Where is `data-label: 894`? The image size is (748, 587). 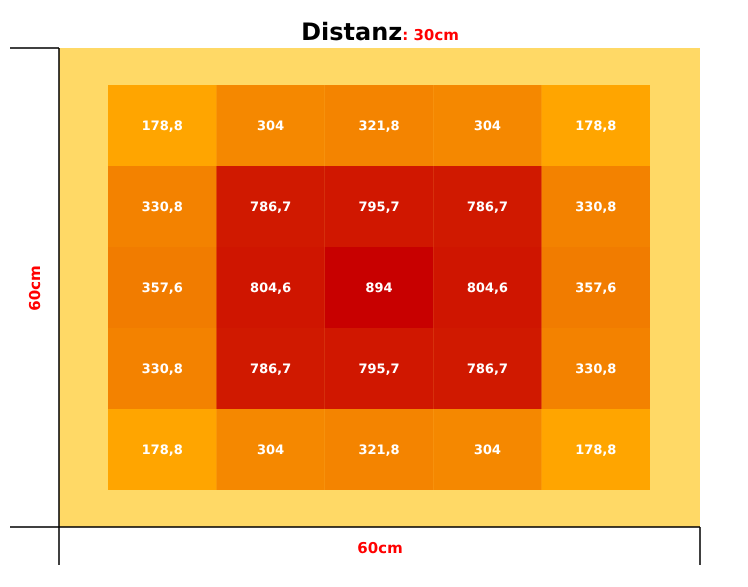 data-label: 894 is located at coordinates (379, 288).